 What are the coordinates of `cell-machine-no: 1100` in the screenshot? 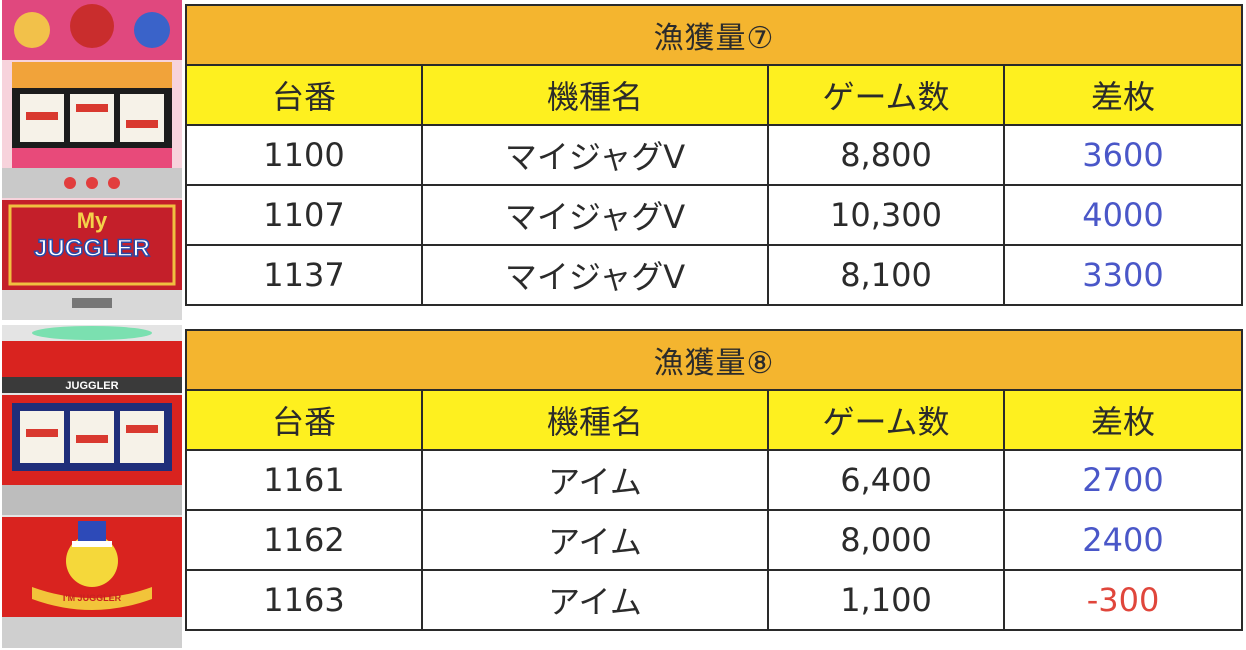 It's located at (304, 155).